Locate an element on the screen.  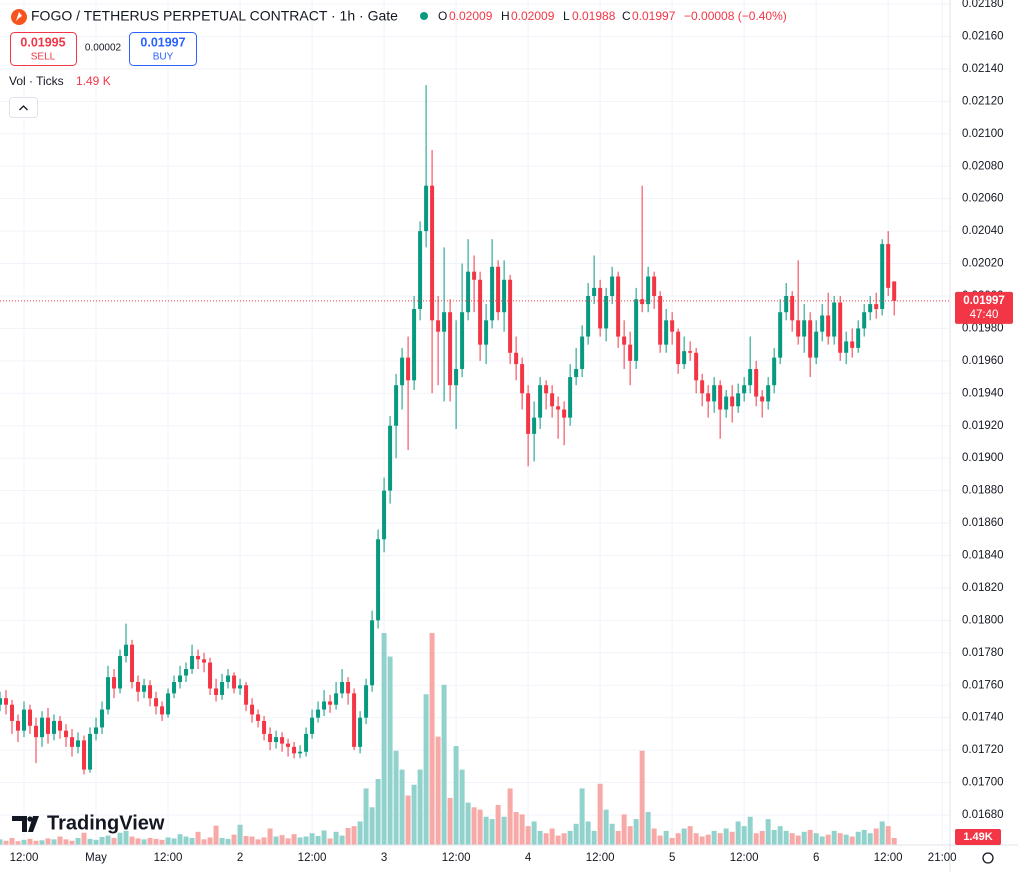
y-tick-label: 0.01720 is located at coordinates (983, 750).